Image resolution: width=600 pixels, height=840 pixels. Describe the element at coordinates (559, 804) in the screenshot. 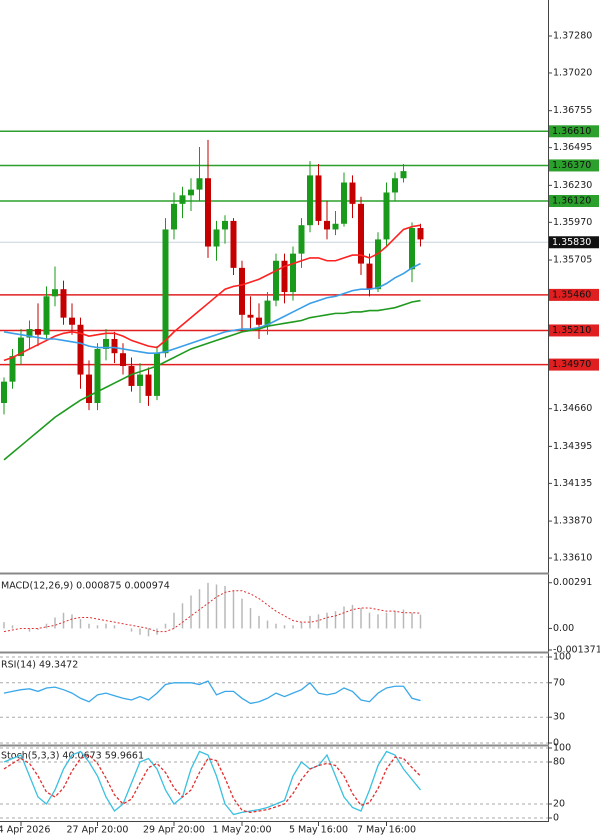

I see `y-tick-label: 20` at that location.